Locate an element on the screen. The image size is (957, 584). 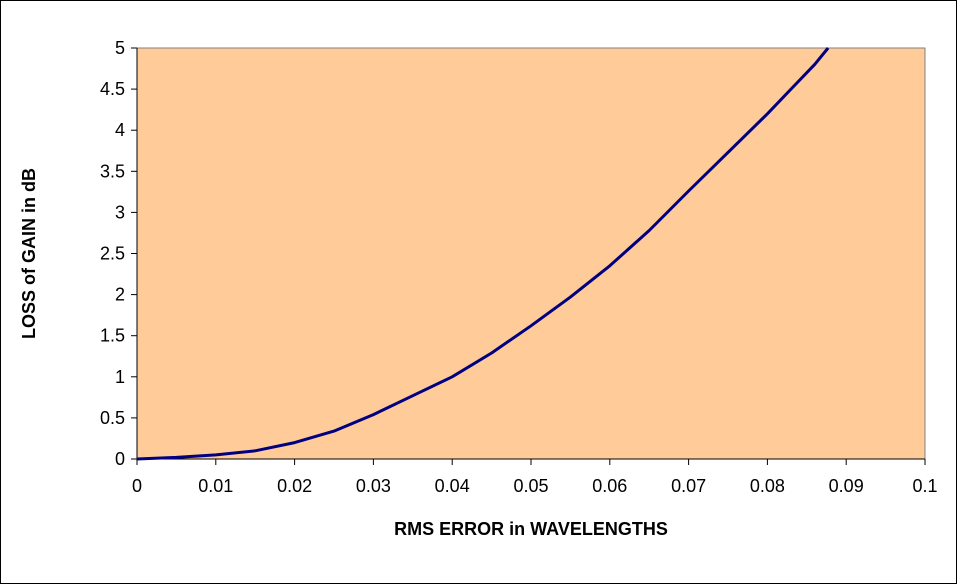
y-tick-label: 2 is located at coordinates (120, 295).